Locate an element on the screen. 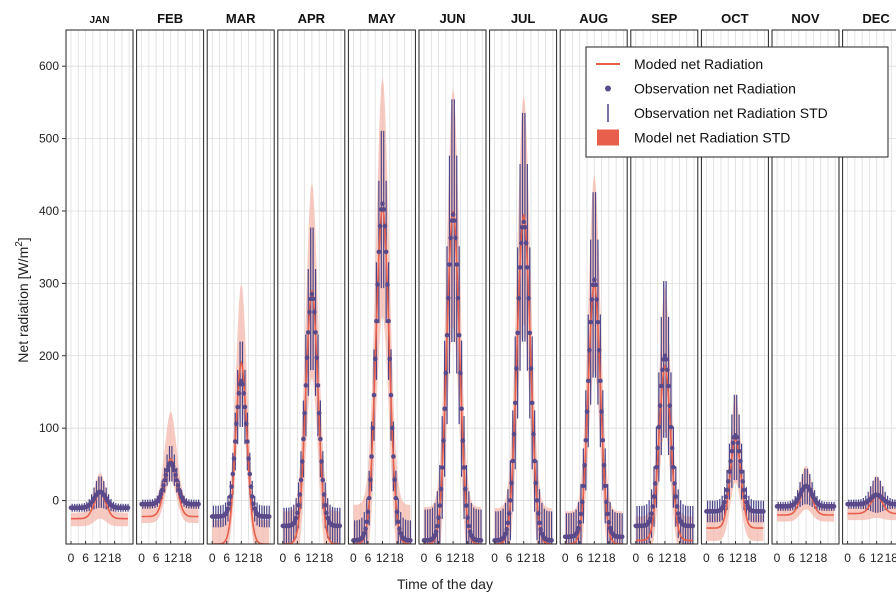  month-label: APR is located at coordinates (312, 18).